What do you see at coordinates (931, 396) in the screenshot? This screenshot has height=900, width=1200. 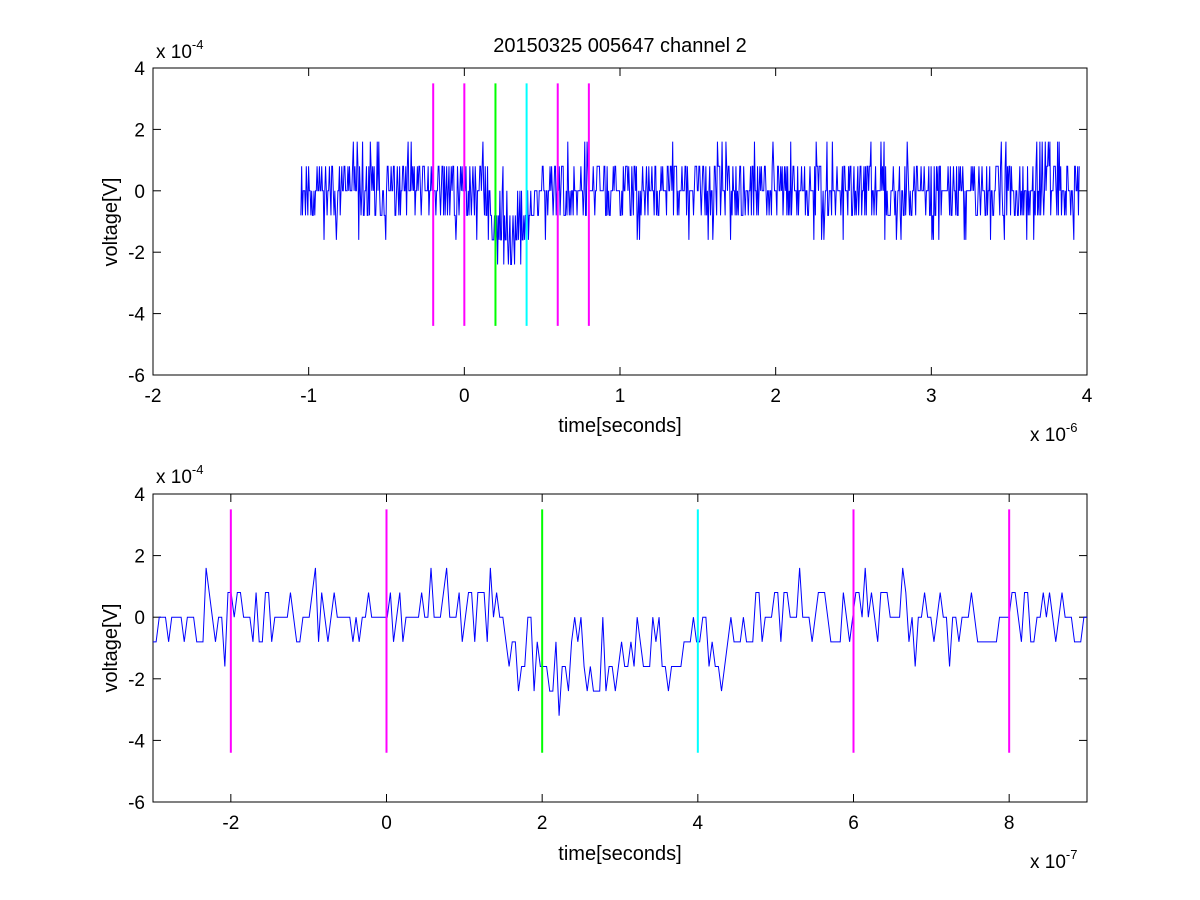 I see `top-x-tick-label: 3` at bounding box center [931, 396].